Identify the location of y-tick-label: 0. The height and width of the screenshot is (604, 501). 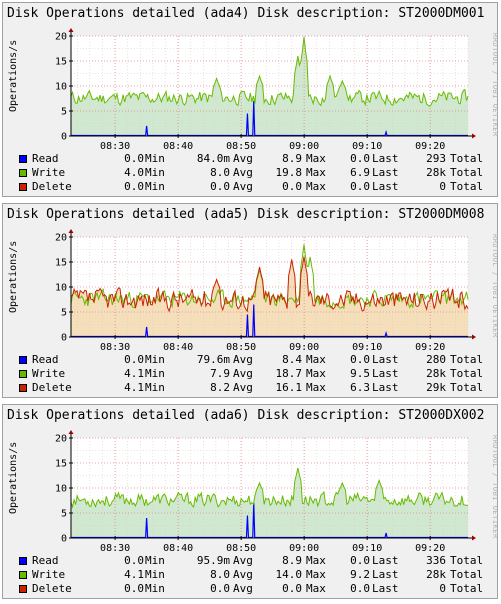
(64, 137).